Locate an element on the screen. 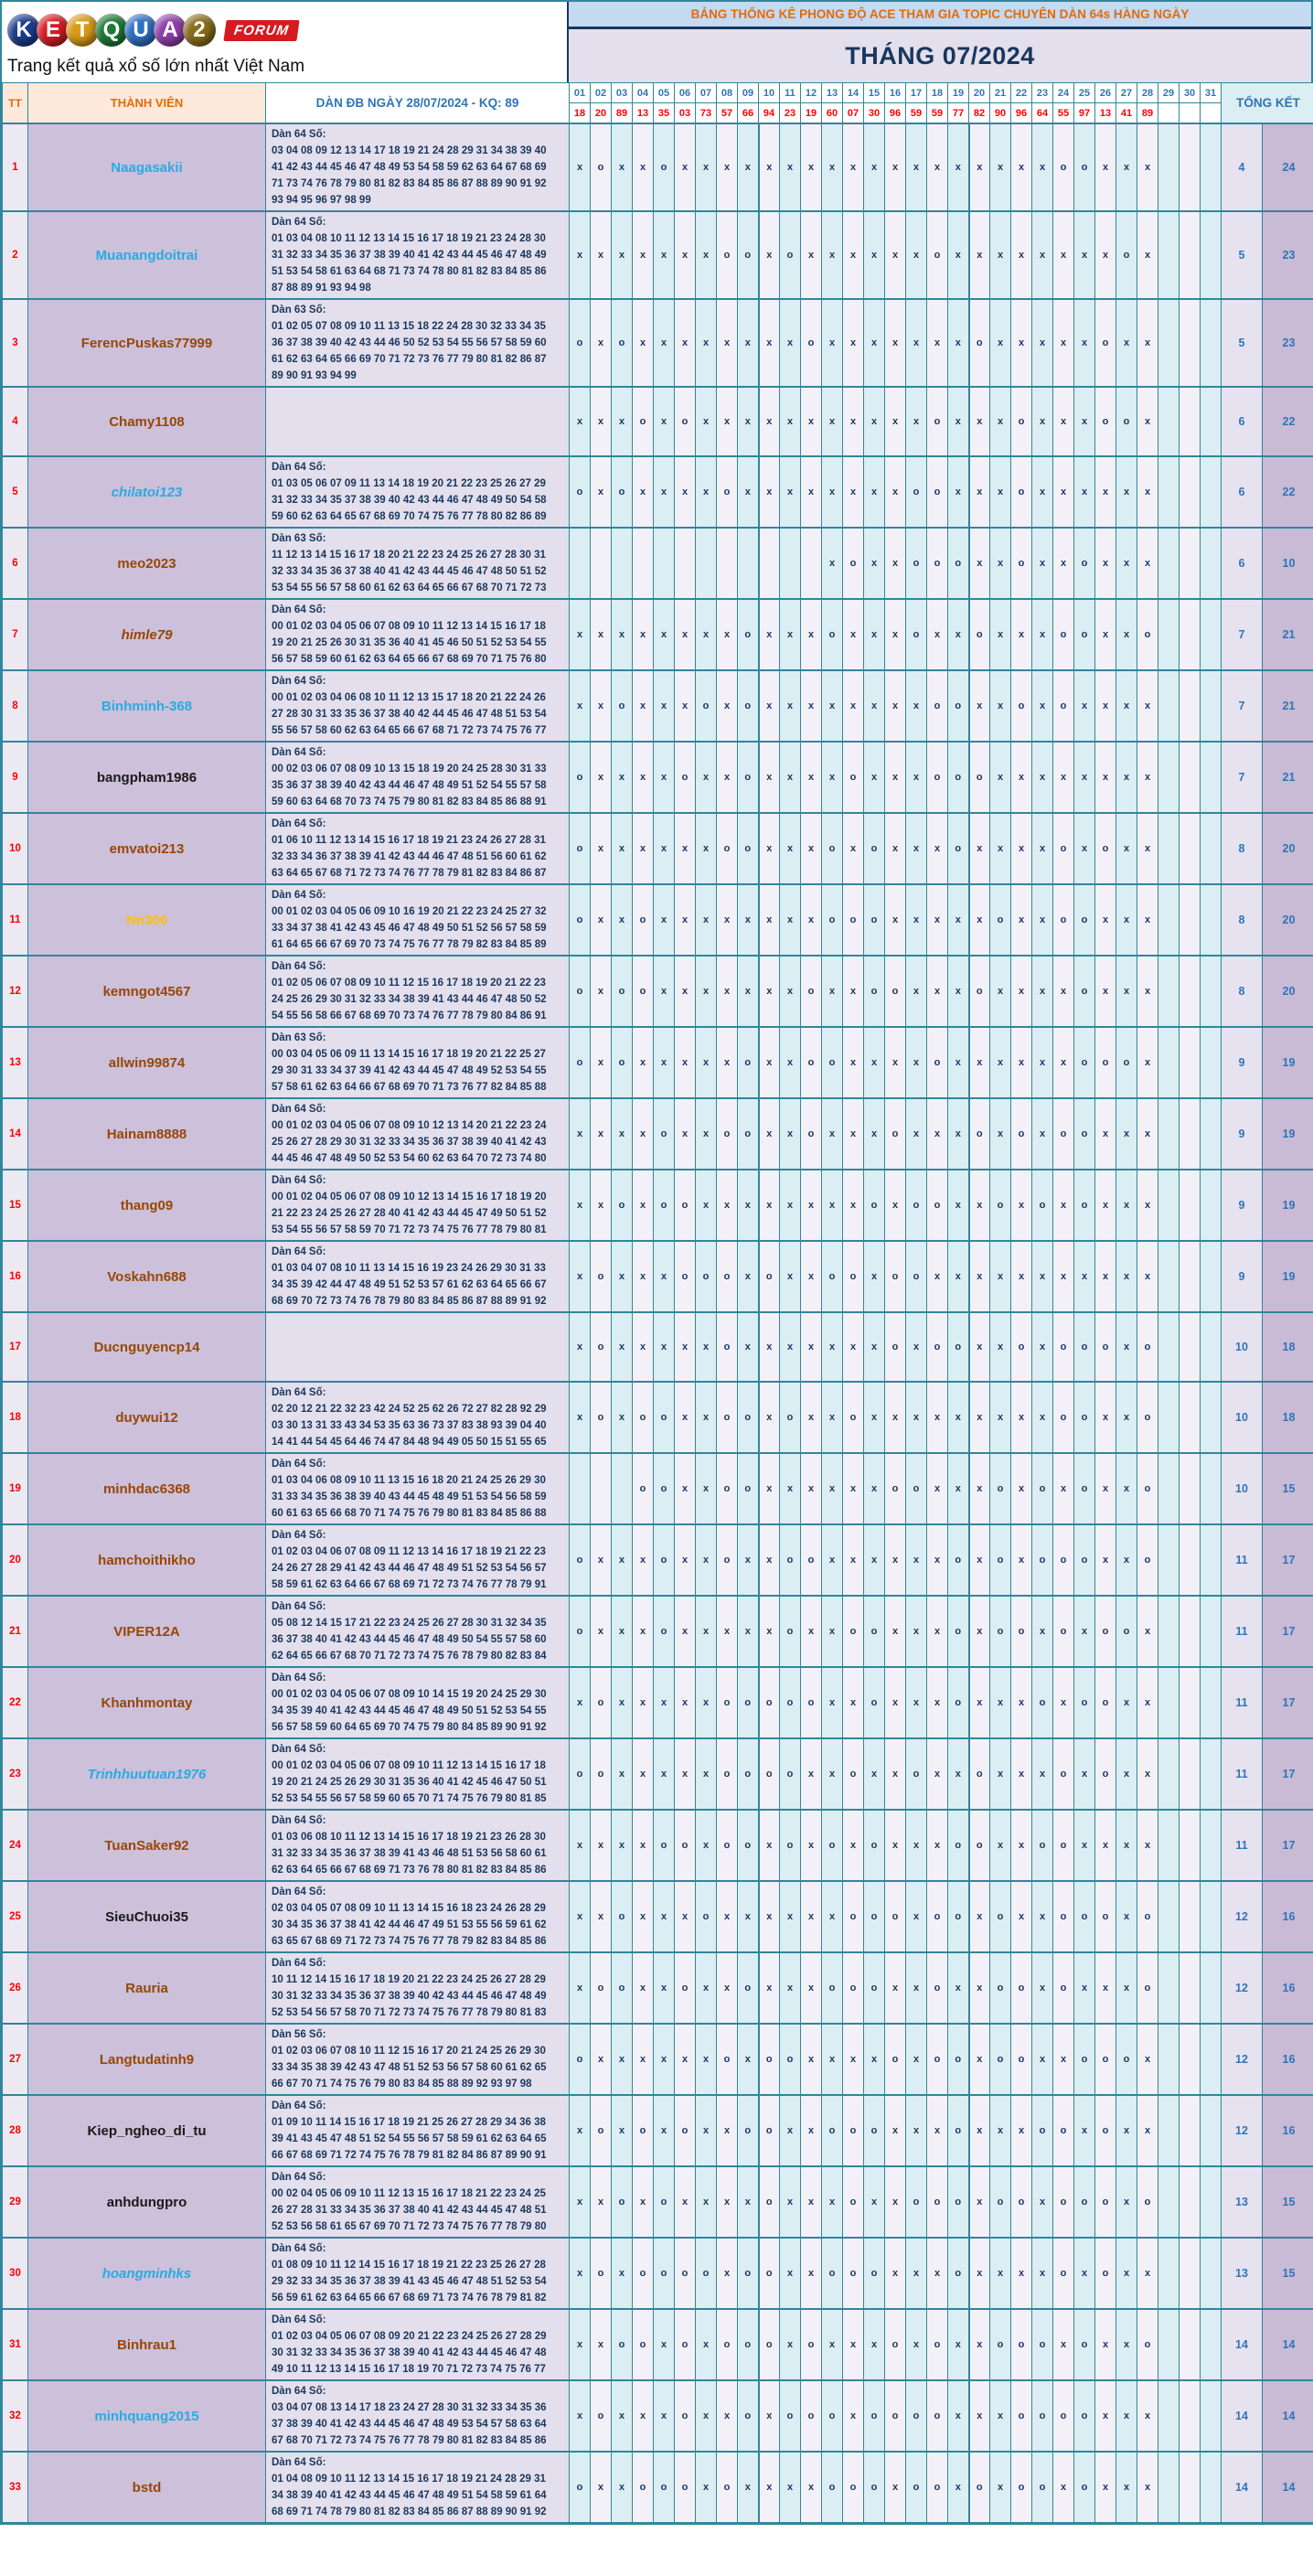 The image size is (1313, 2576). member-name: Chamy1108 is located at coordinates (147, 421).